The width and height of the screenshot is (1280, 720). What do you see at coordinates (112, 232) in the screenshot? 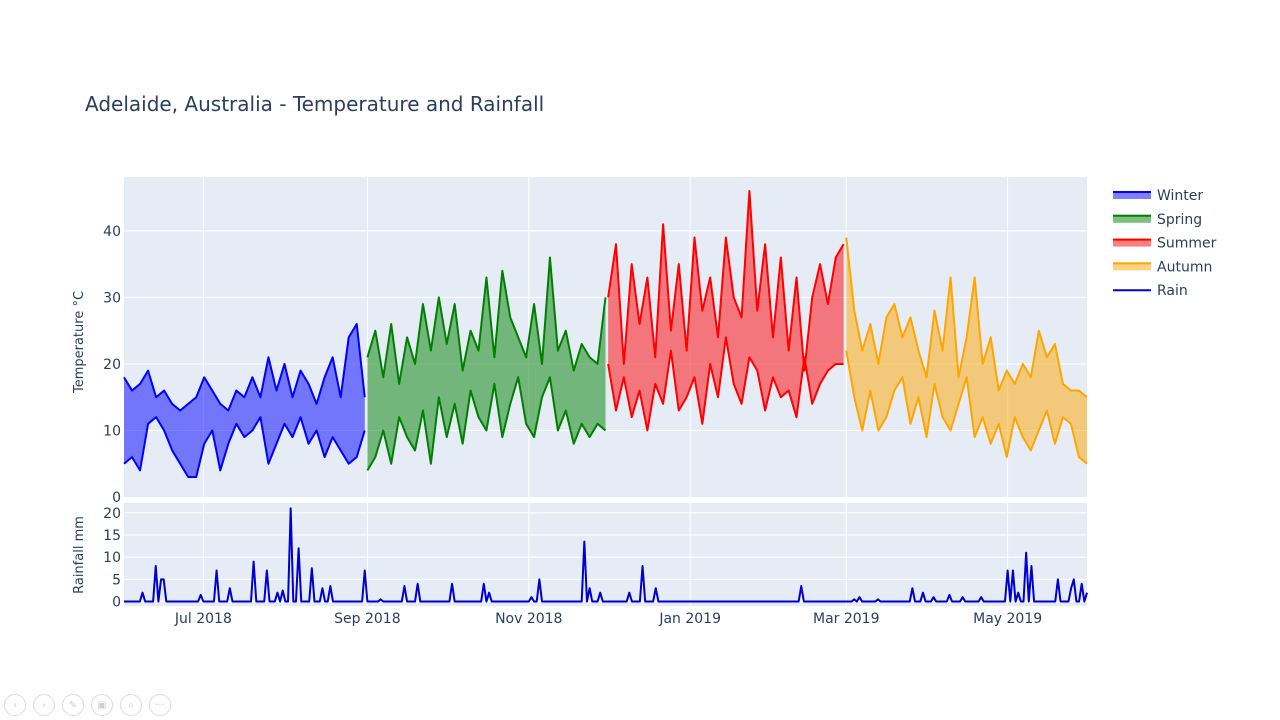
I see `temperature-tick-label: 40` at bounding box center [112, 232].